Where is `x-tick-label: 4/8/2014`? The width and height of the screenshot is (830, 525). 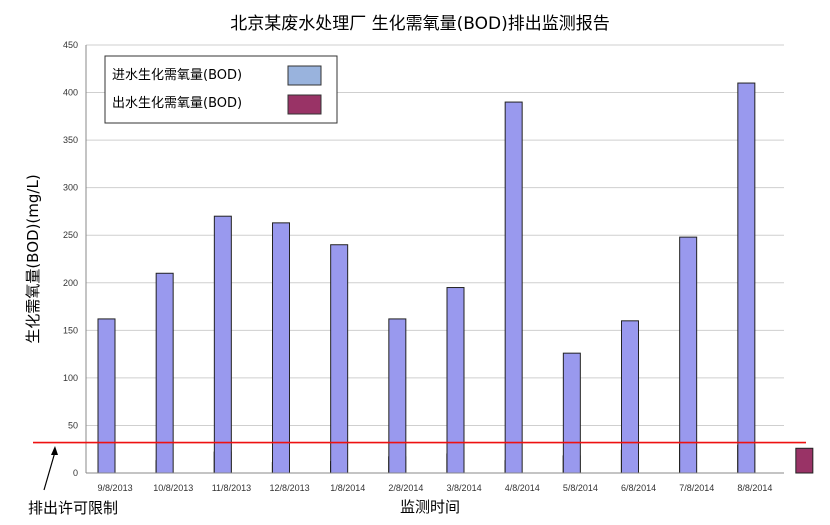
x-tick-label: 4/8/2014 is located at coordinates (522, 488).